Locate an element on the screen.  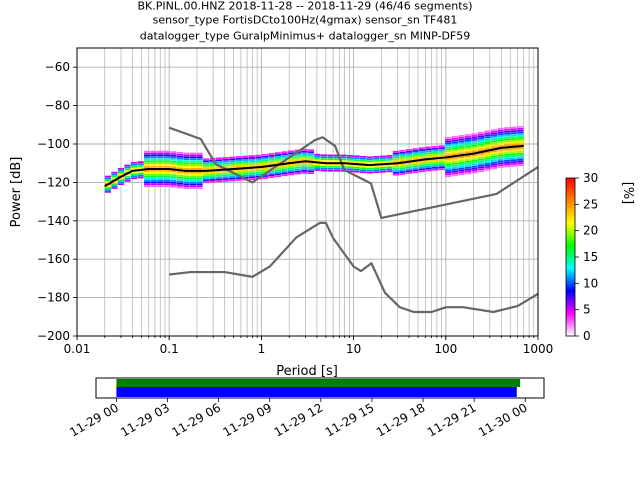
y-tick-label: −60 is located at coordinates (57, 67).